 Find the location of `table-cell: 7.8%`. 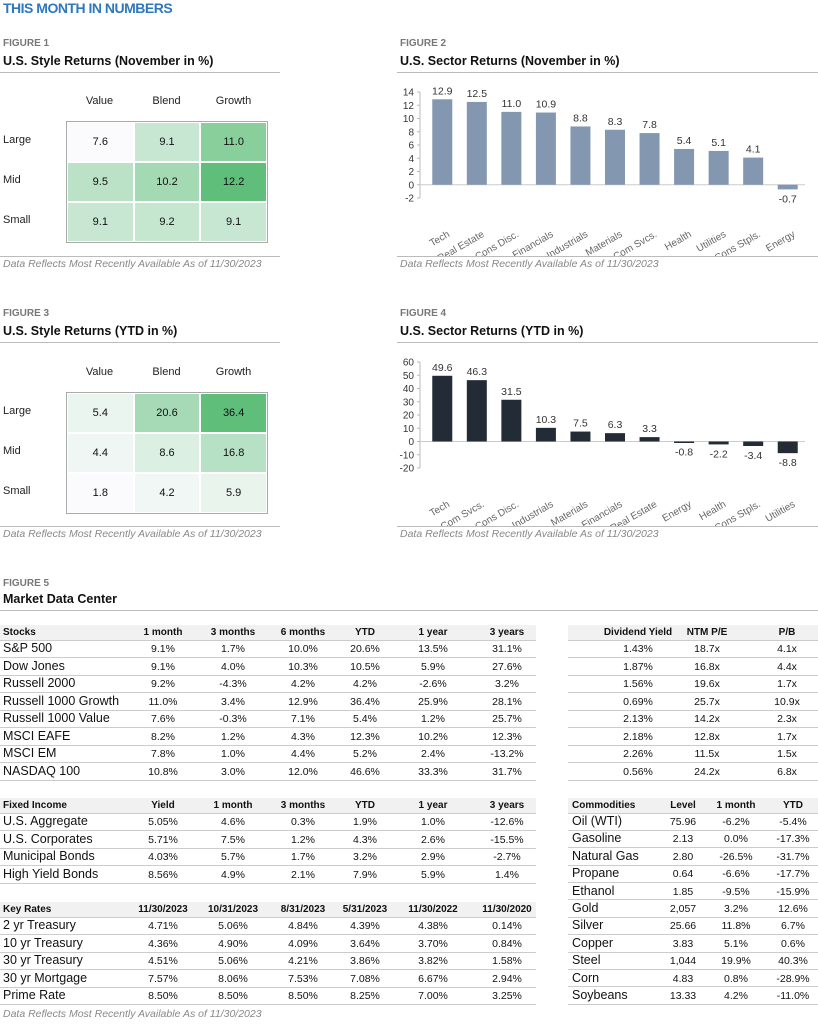

table-cell: 7.8% is located at coordinates (163, 754).